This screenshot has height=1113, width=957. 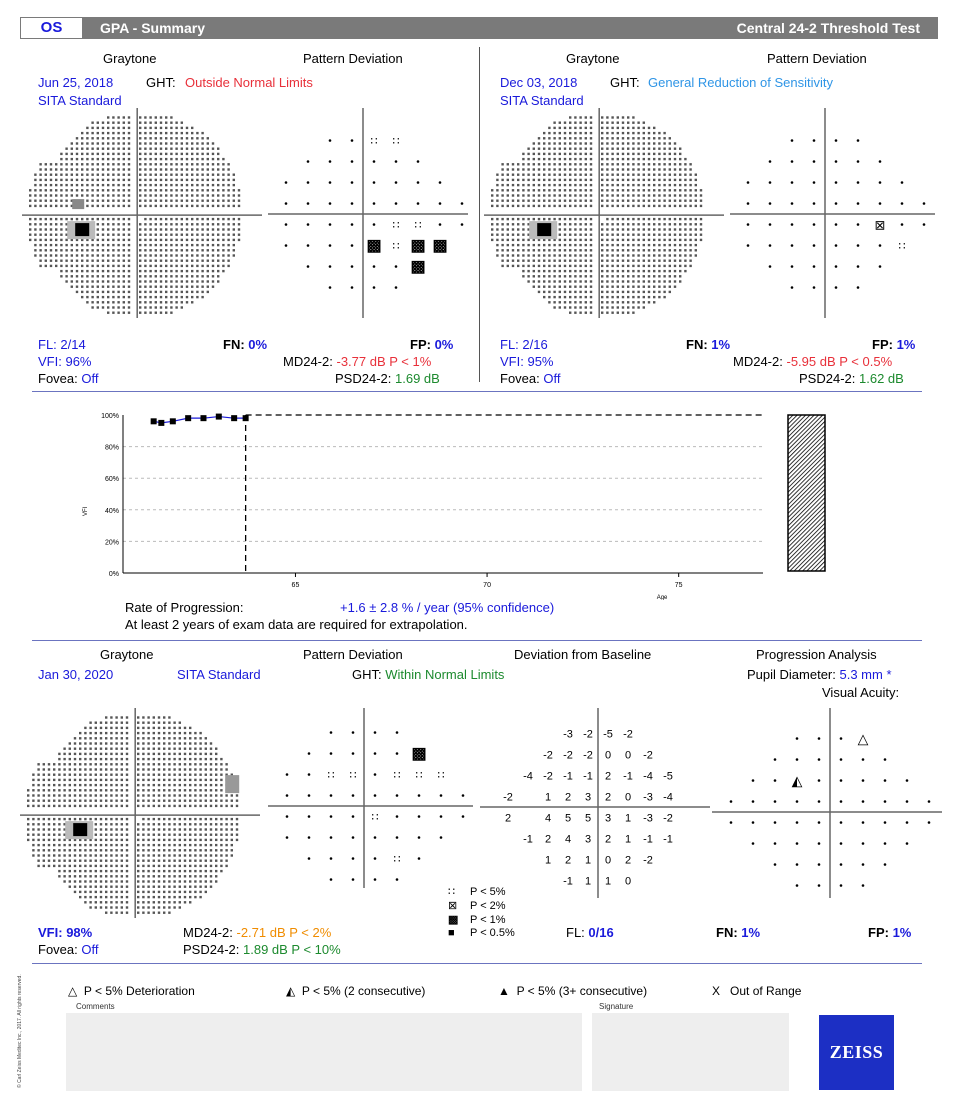 What do you see at coordinates (540, 361) in the screenshot?
I see `exam2-vfi-value: 95%` at bounding box center [540, 361].